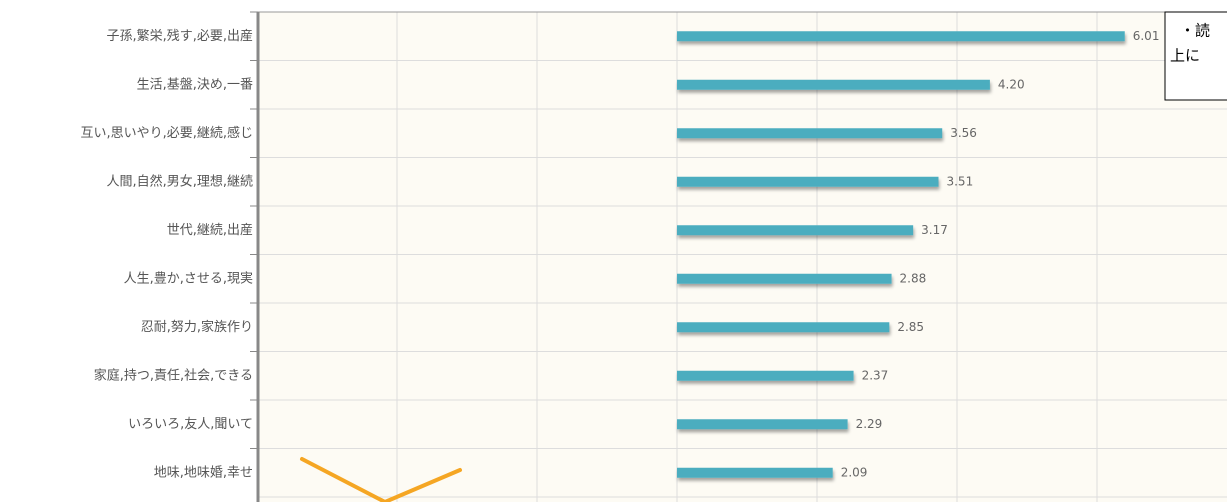 This screenshot has width=1227, height=502. What do you see at coordinates (1185, 56) in the screenshot?
I see `annotation: 上に` at bounding box center [1185, 56].